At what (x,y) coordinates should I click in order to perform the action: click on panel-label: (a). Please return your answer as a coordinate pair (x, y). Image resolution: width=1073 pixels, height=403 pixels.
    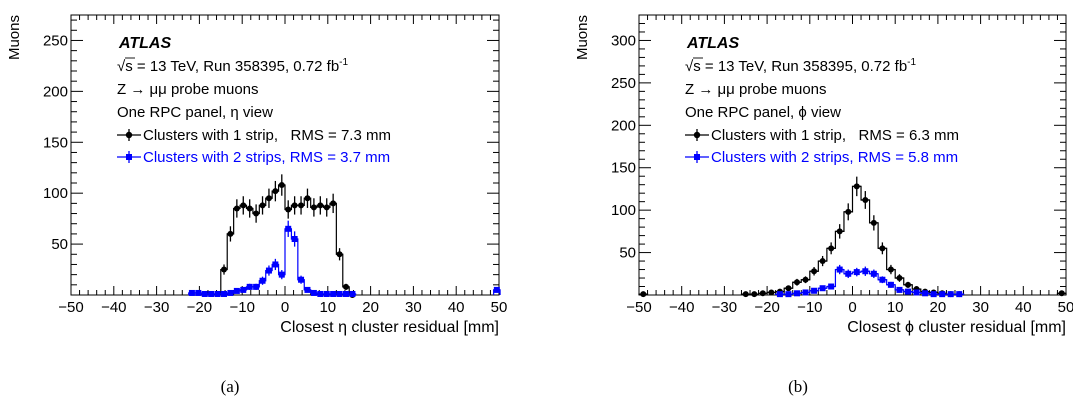
    Looking at the image, I should click on (230, 386).